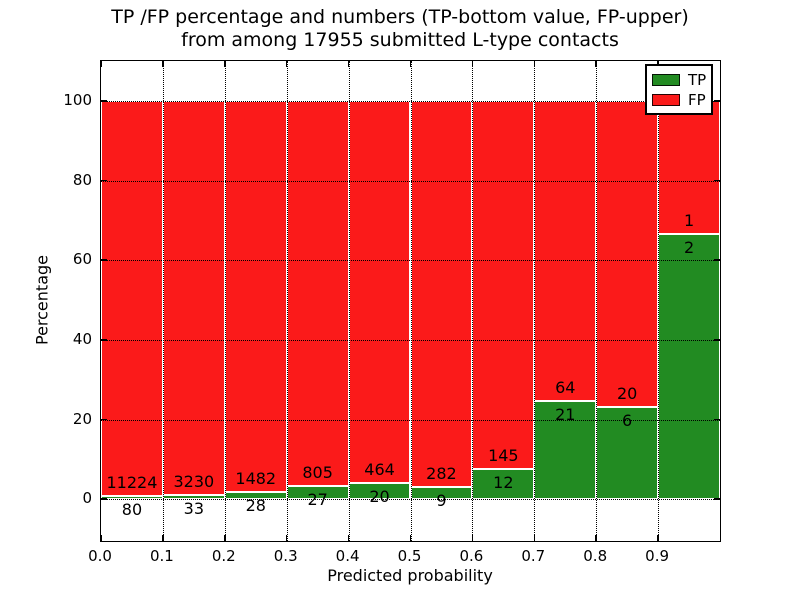 Image resolution: width=800 pixels, height=600 pixels. Describe the element at coordinates (256, 478) in the screenshot. I see `fp-count-label: 1482` at that location.